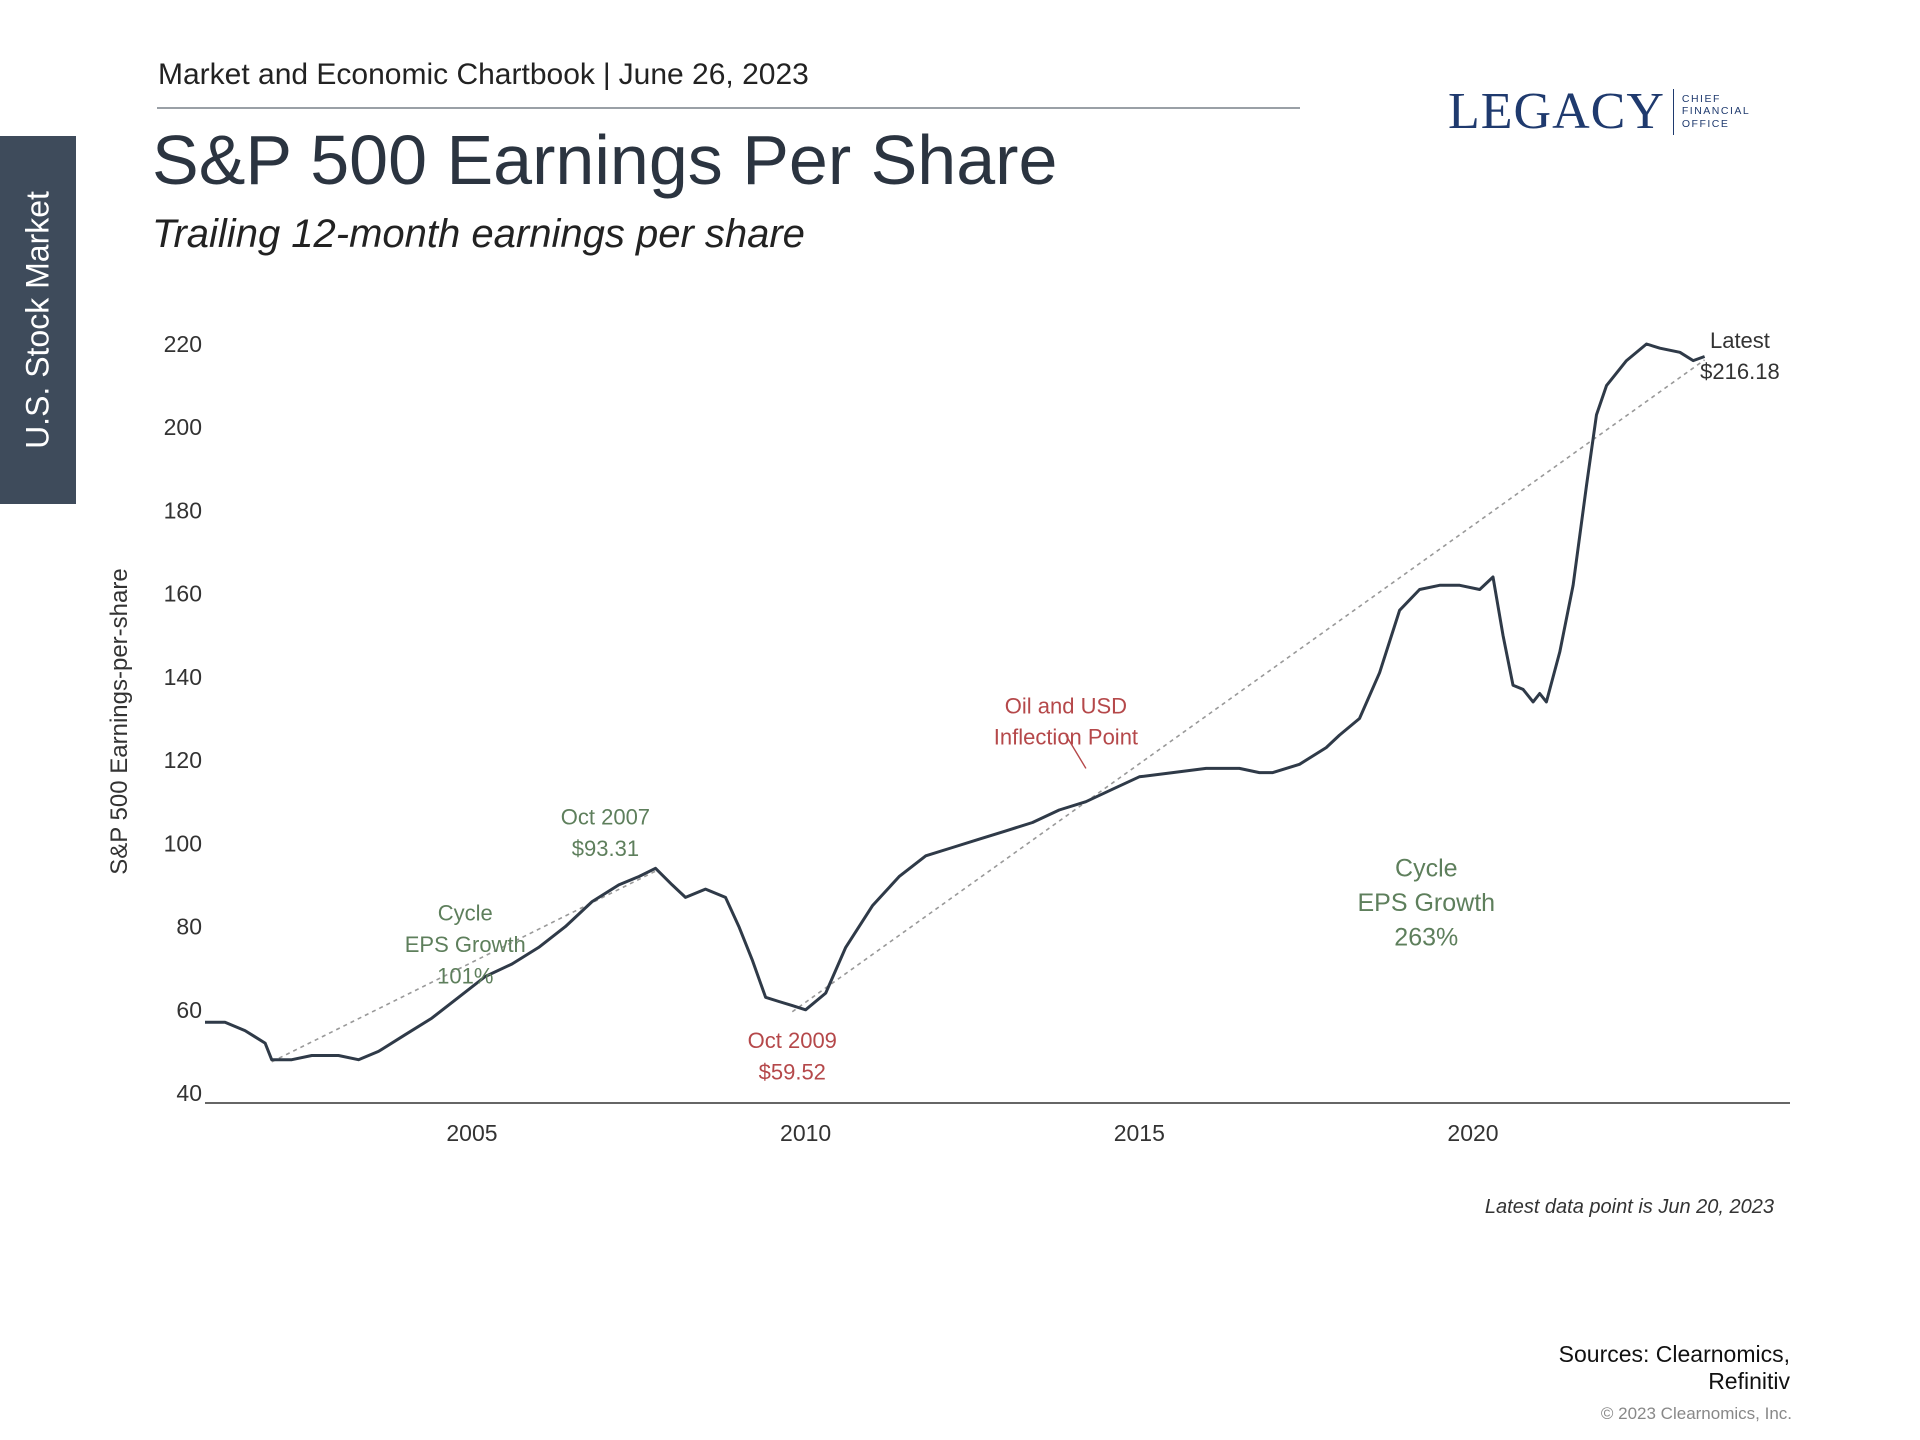 Image resolution: width=1920 pixels, height=1440 pixels. What do you see at coordinates (465, 976) in the screenshot?
I see `annotation-cycle1-line-3: 101%` at bounding box center [465, 976].